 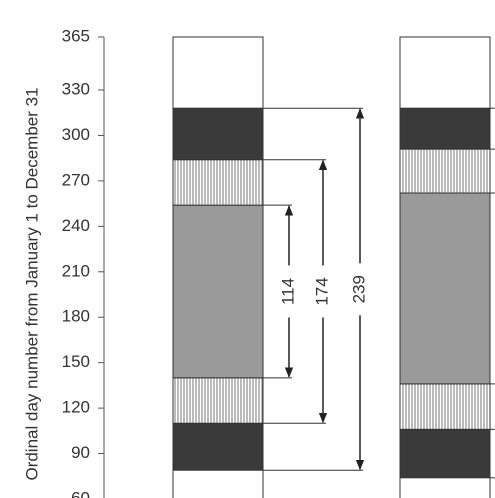 What do you see at coordinates (76, 270) in the screenshot?
I see `y-tick-label: 210` at bounding box center [76, 270].